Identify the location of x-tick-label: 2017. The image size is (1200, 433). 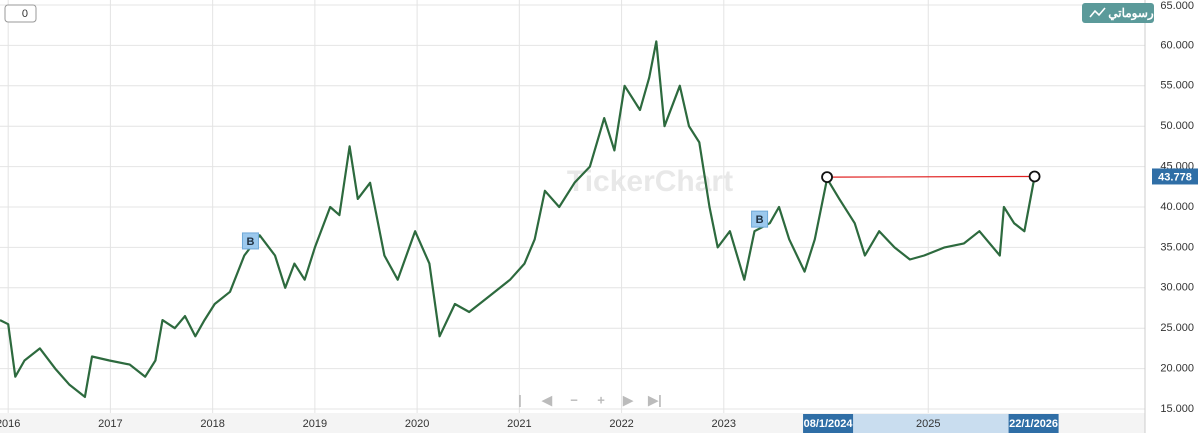
(110, 424).